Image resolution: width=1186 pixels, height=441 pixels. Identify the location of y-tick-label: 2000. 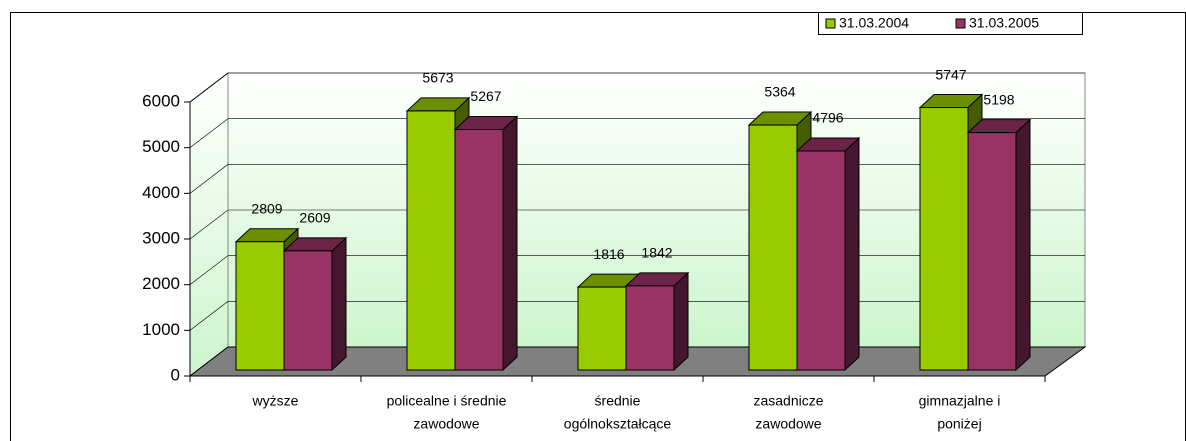
(161, 283).